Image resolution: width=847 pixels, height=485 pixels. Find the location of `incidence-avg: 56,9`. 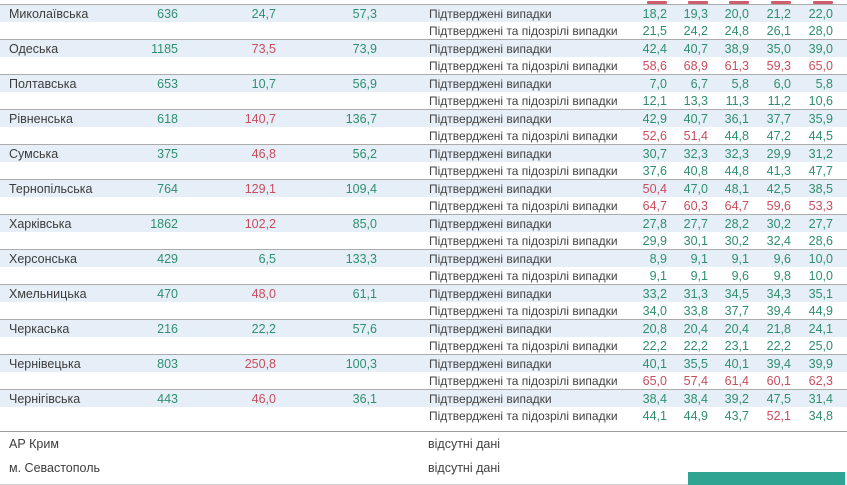

incidence-avg: 56,9 is located at coordinates (364, 83).